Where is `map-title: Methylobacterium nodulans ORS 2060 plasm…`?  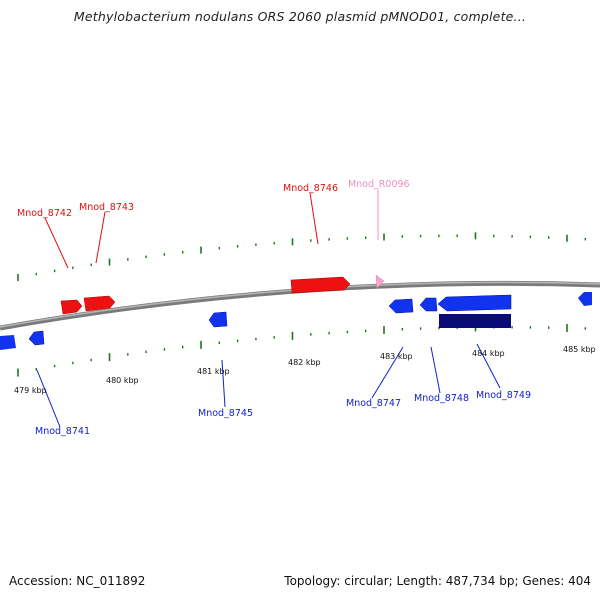
map-title: Methylobacterium nodulans ORS 2060 plasm… is located at coordinates (300, 16).